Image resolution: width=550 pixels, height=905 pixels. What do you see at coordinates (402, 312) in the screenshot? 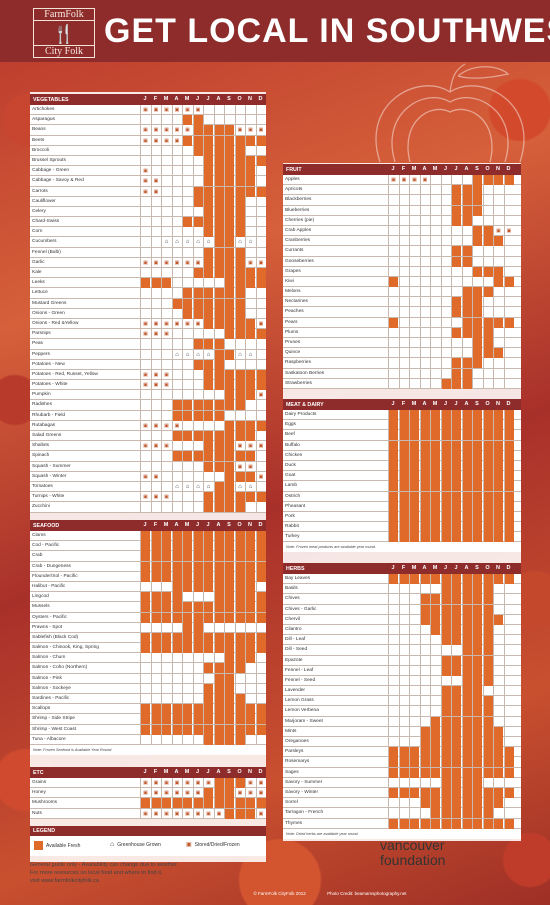
I see `table-row: Peaches` at bounding box center [402, 312].